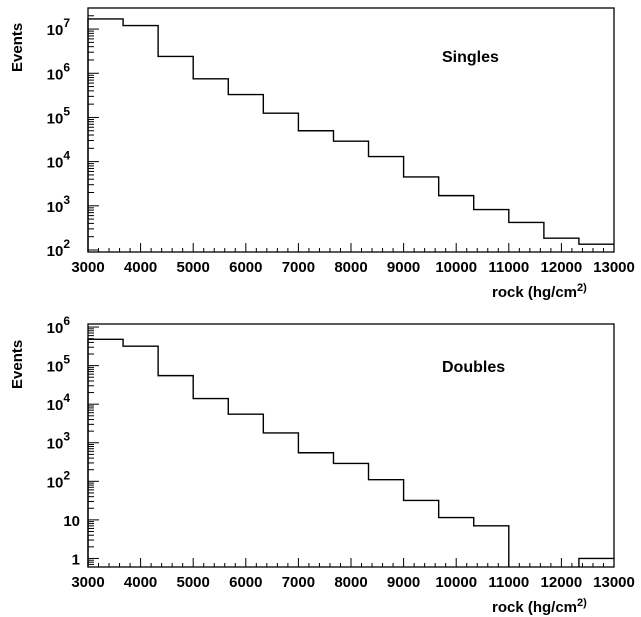 The height and width of the screenshot is (617, 641). I want to click on doubles-y-tick-label: 10³, so click(59, 441).